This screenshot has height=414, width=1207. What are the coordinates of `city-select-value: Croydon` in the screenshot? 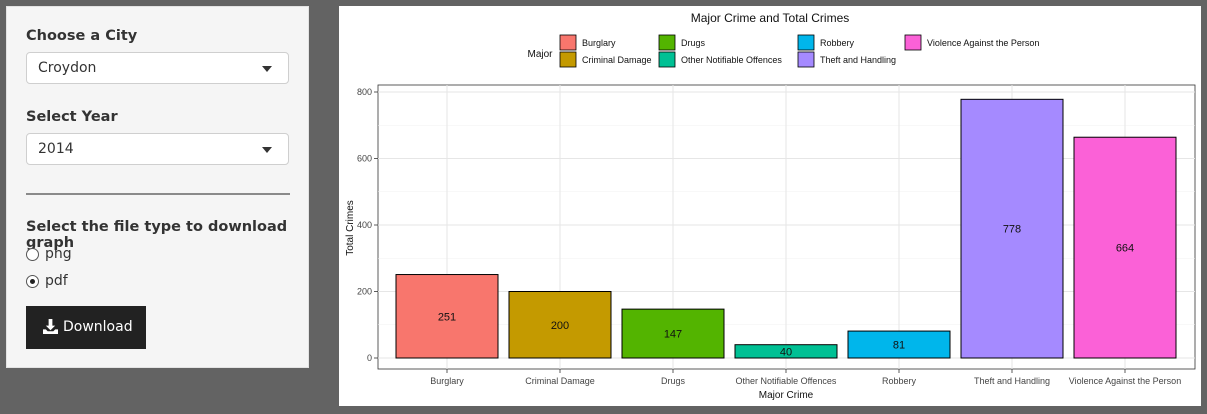 It's located at (67, 68).